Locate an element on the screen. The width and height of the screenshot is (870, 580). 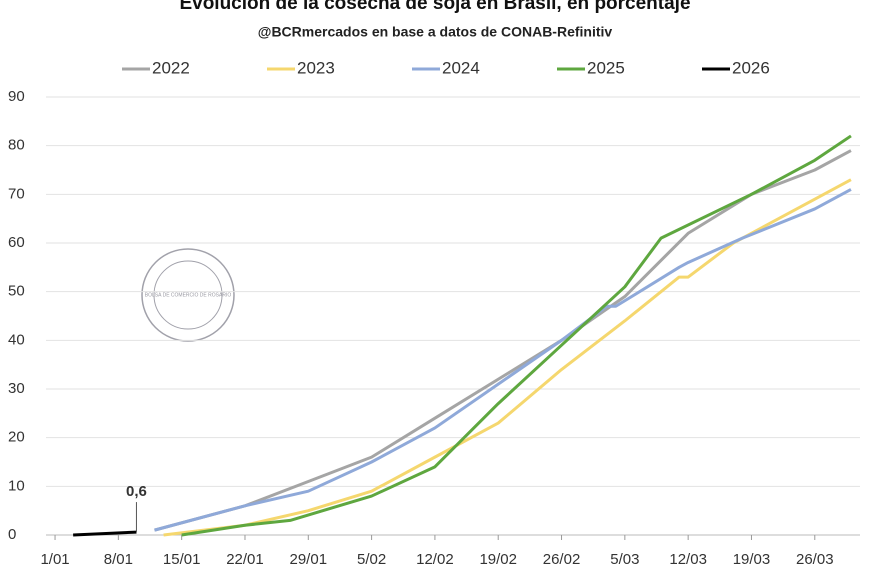
x-tick-label: 5/02 is located at coordinates (371, 559).